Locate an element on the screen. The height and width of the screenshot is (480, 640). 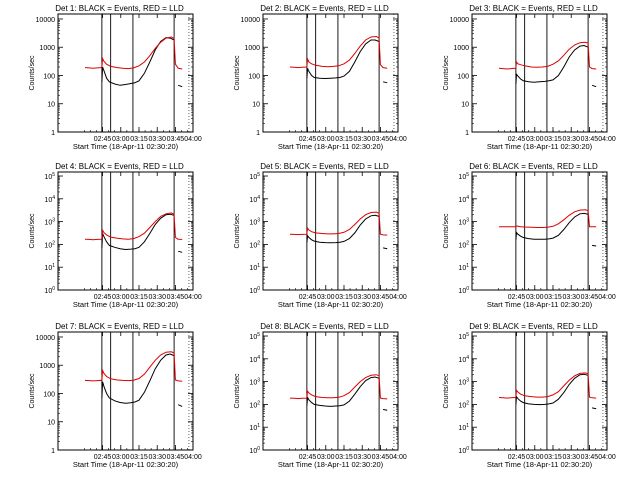
chart-title: Det 7: BLACK = Events, RED = LLD is located at coordinates (119, 326).